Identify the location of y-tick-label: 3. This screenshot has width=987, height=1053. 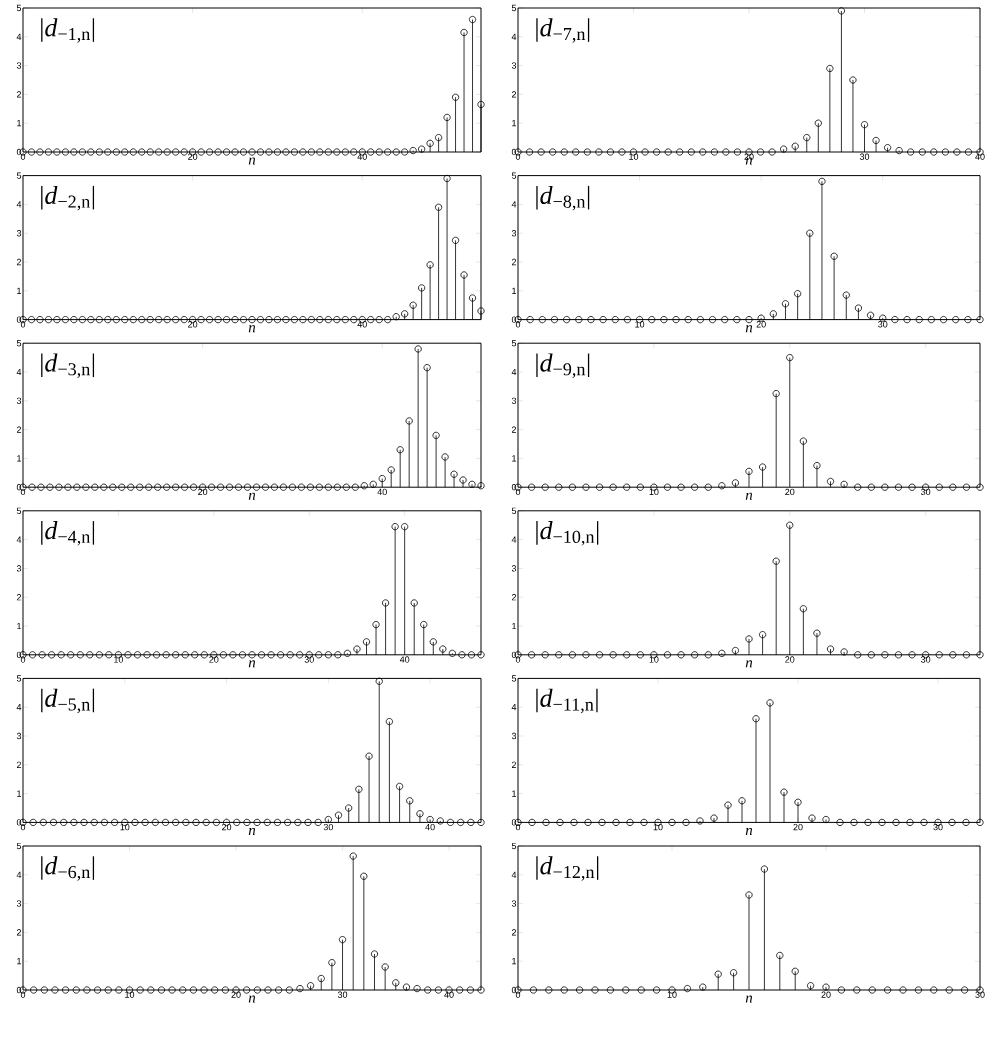
(514, 233).